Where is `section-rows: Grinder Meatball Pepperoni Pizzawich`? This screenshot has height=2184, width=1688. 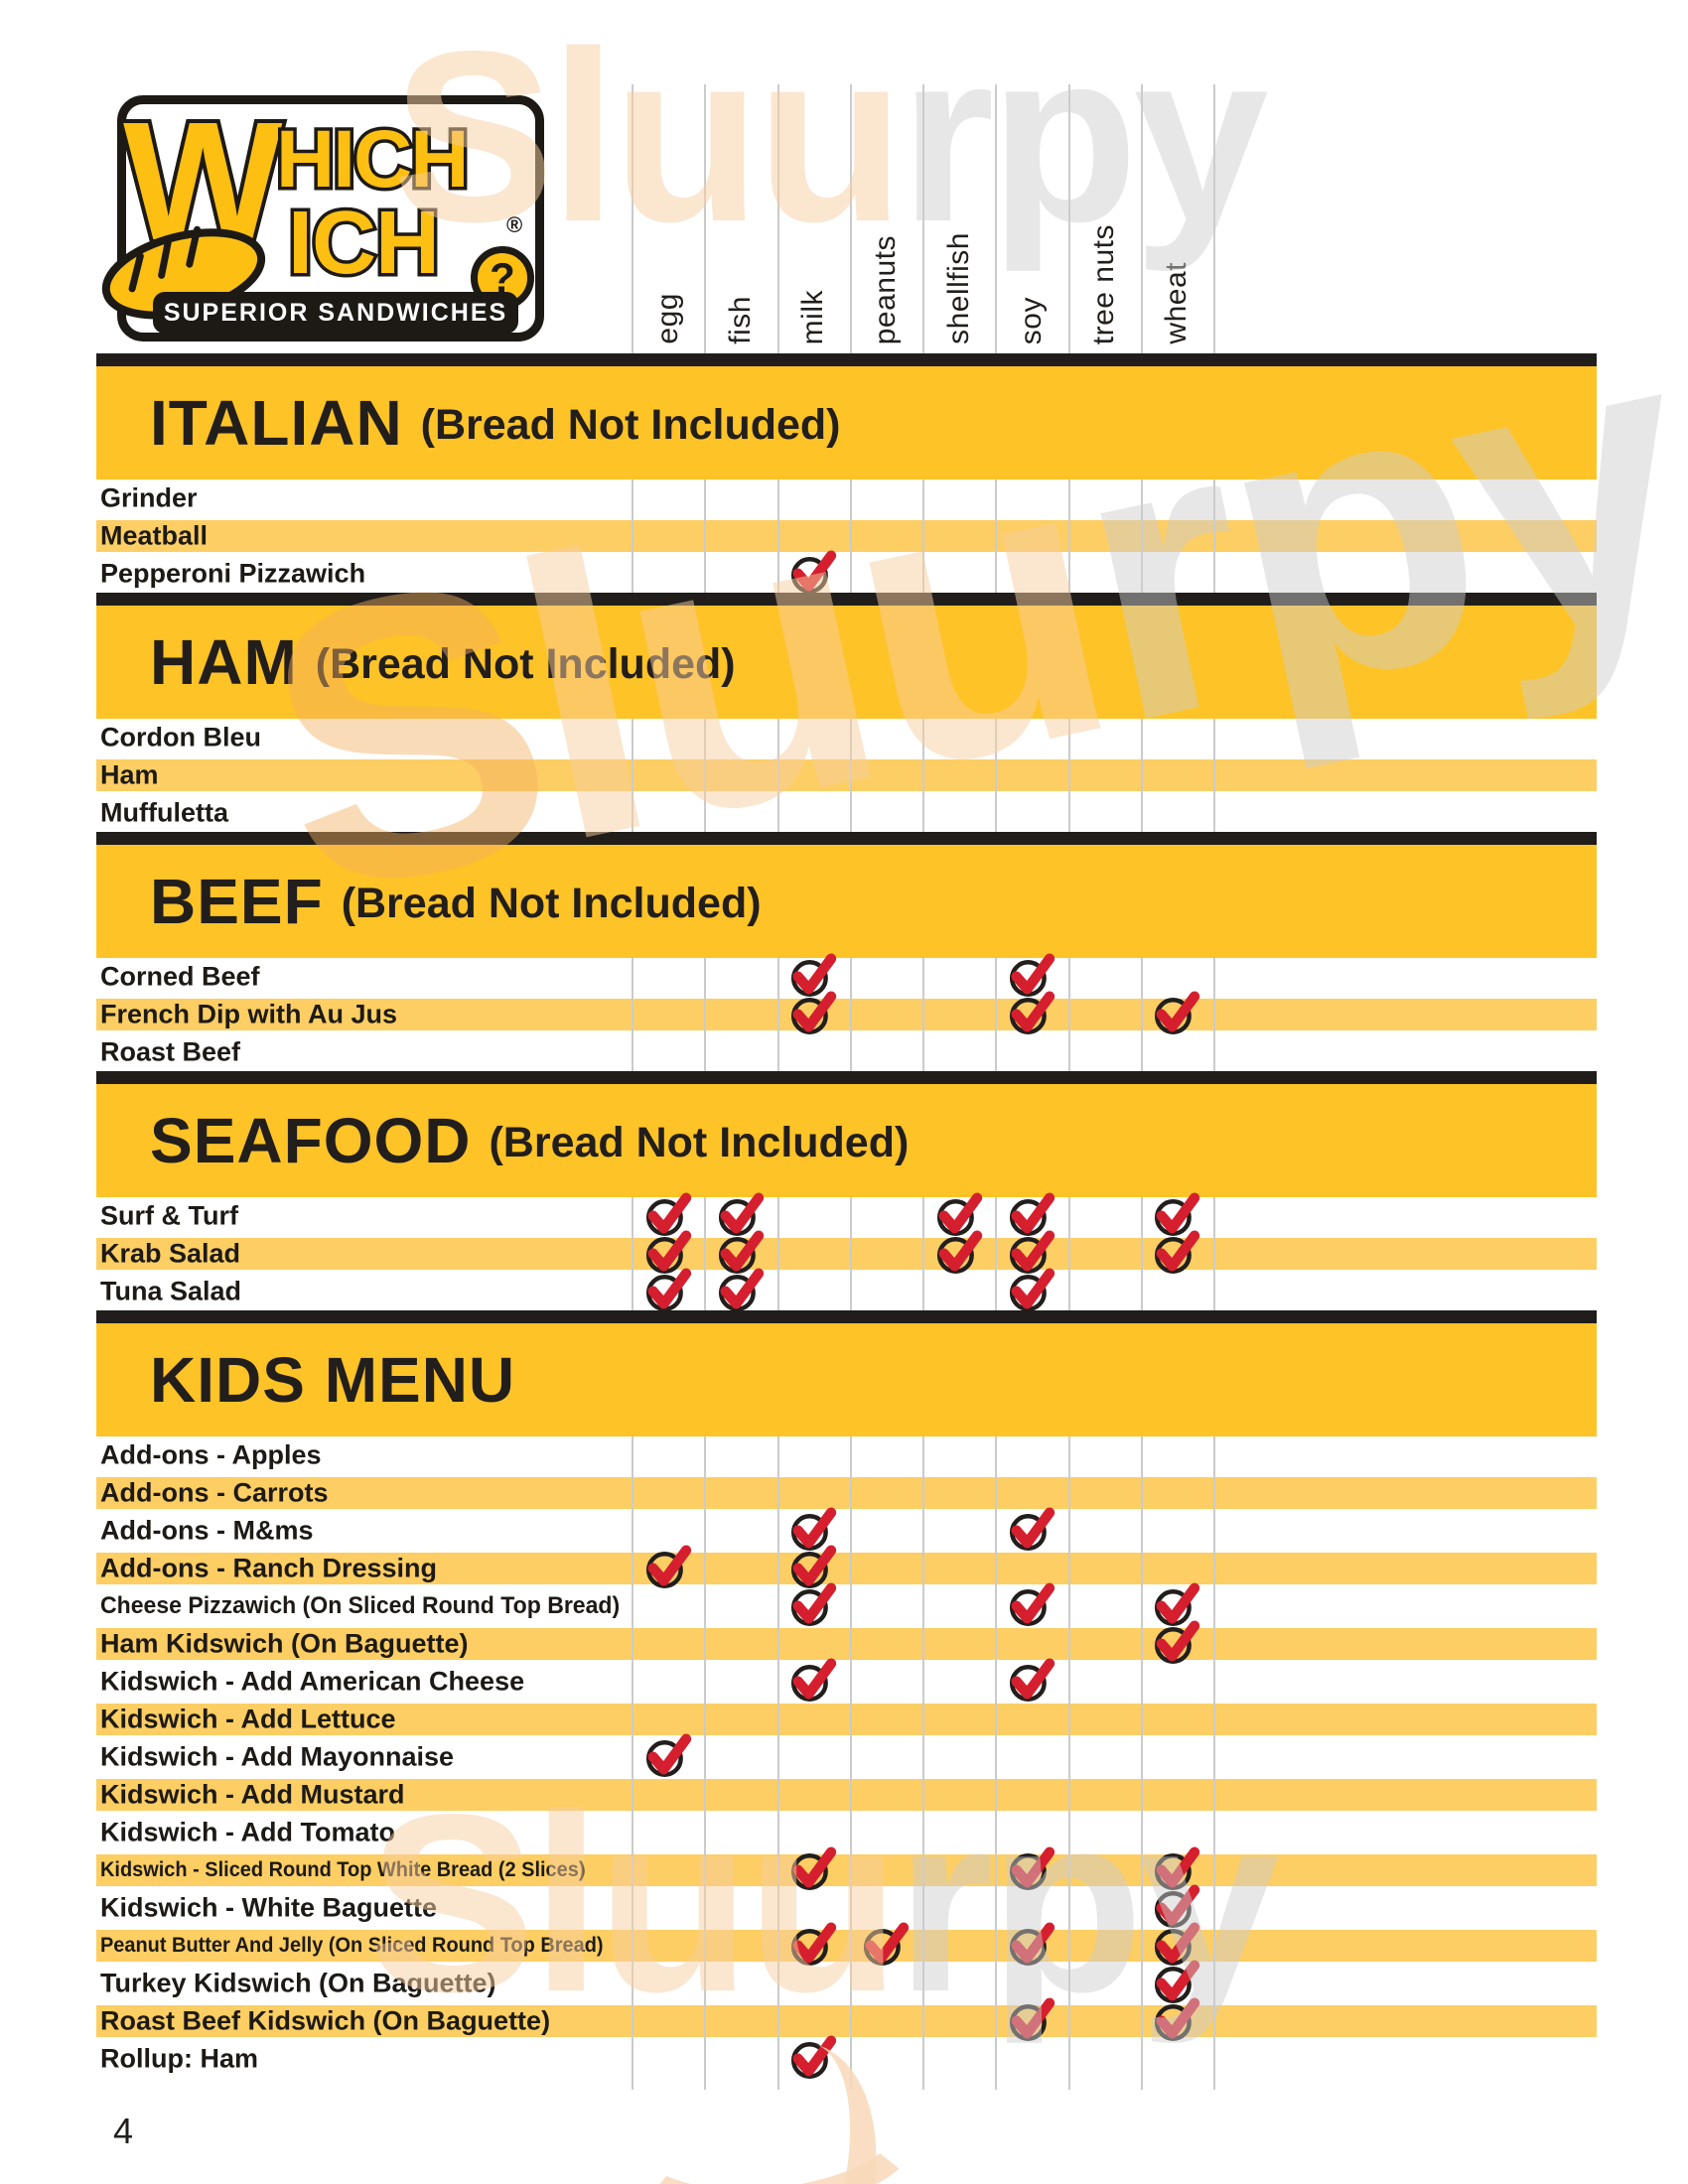
section-rows: Grinder Meatball Pepperoni Pizzawich is located at coordinates (846, 536).